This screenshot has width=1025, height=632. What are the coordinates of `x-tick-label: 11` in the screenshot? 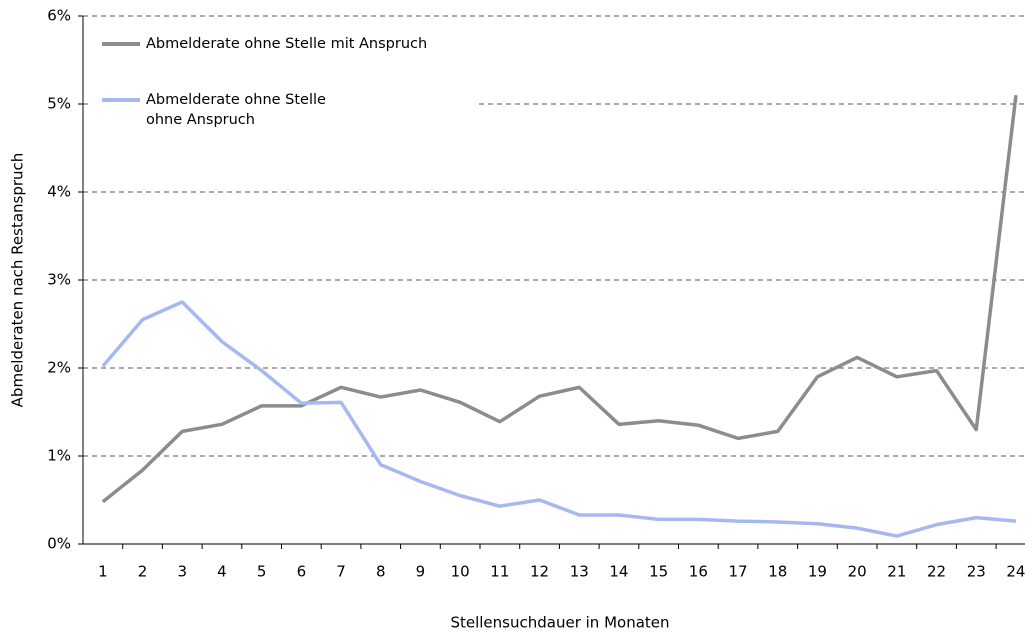 It's located at (499, 572).